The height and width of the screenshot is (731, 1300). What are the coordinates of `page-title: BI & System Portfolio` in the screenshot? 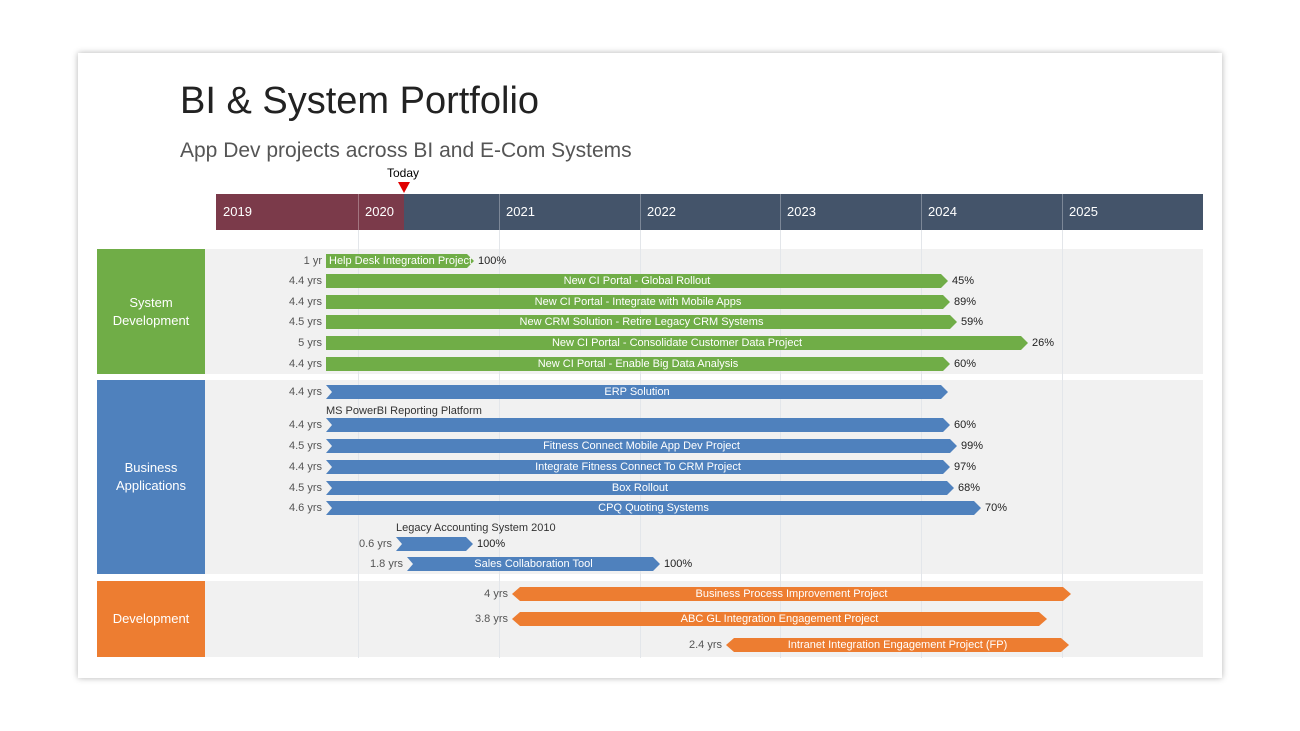 It's located at (360, 101).